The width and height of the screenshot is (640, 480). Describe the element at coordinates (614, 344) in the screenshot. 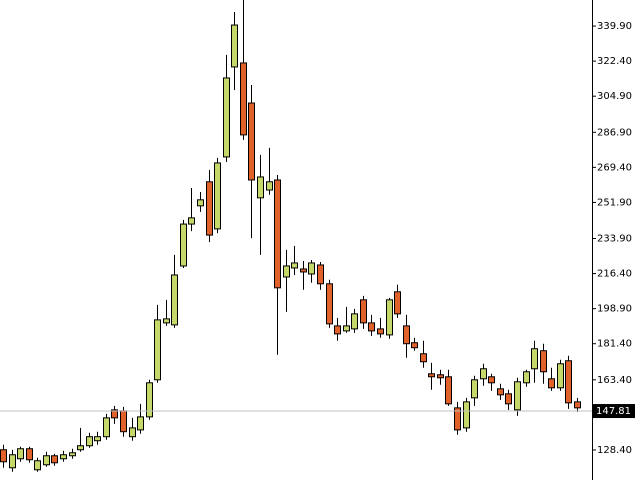

I see `y-tick-label: 181.40` at that location.